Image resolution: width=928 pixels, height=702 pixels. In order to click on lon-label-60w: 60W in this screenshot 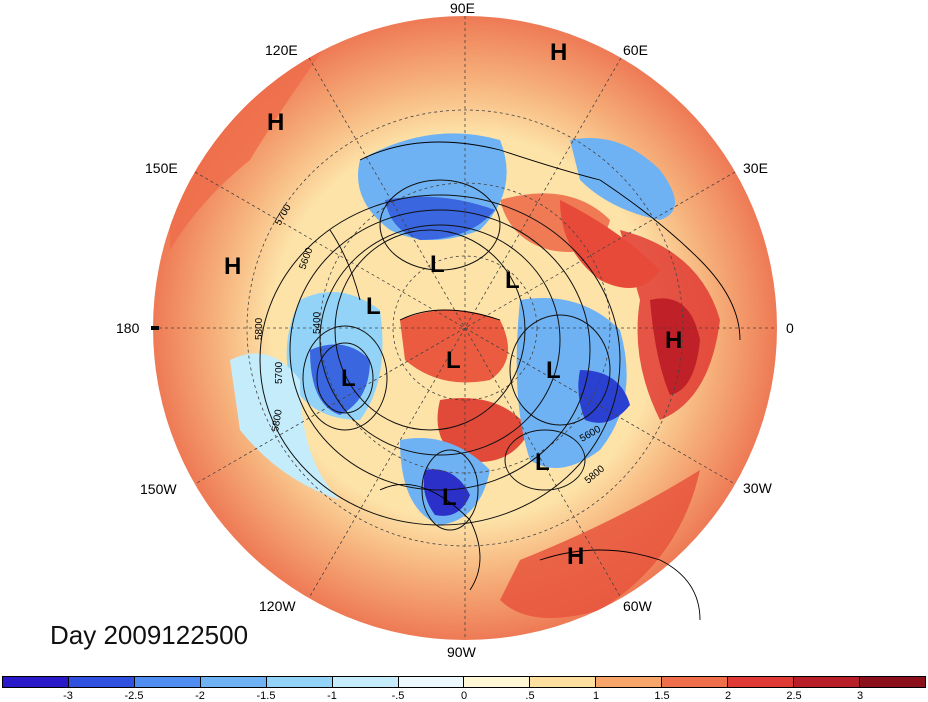, I will do `click(637, 606)`.